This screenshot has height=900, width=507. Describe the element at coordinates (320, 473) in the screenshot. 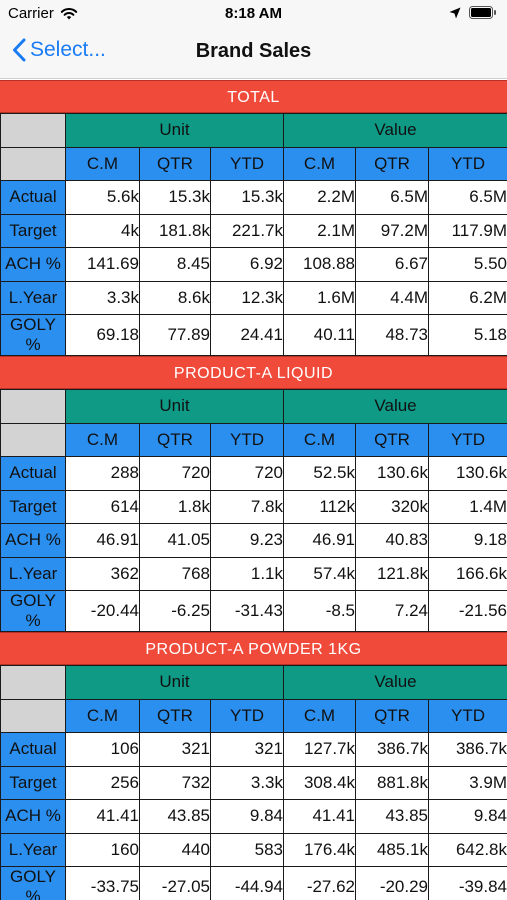

I see `value-cell: 52.5k` at that location.